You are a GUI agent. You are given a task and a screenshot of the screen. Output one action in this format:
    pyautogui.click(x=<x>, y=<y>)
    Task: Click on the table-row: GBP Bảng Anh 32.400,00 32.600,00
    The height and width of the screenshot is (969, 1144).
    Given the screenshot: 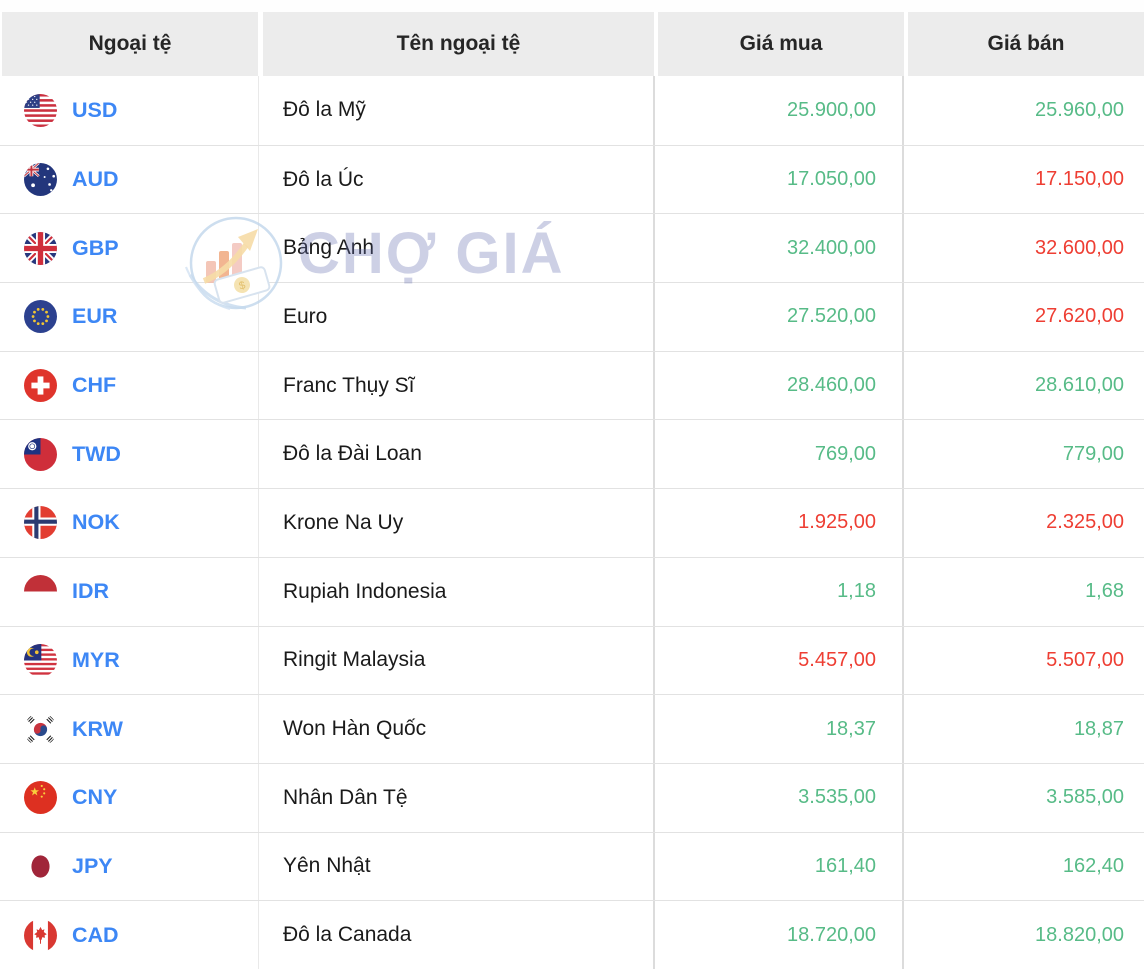 What is the action you would take?
    pyautogui.click(x=572, y=248)
    